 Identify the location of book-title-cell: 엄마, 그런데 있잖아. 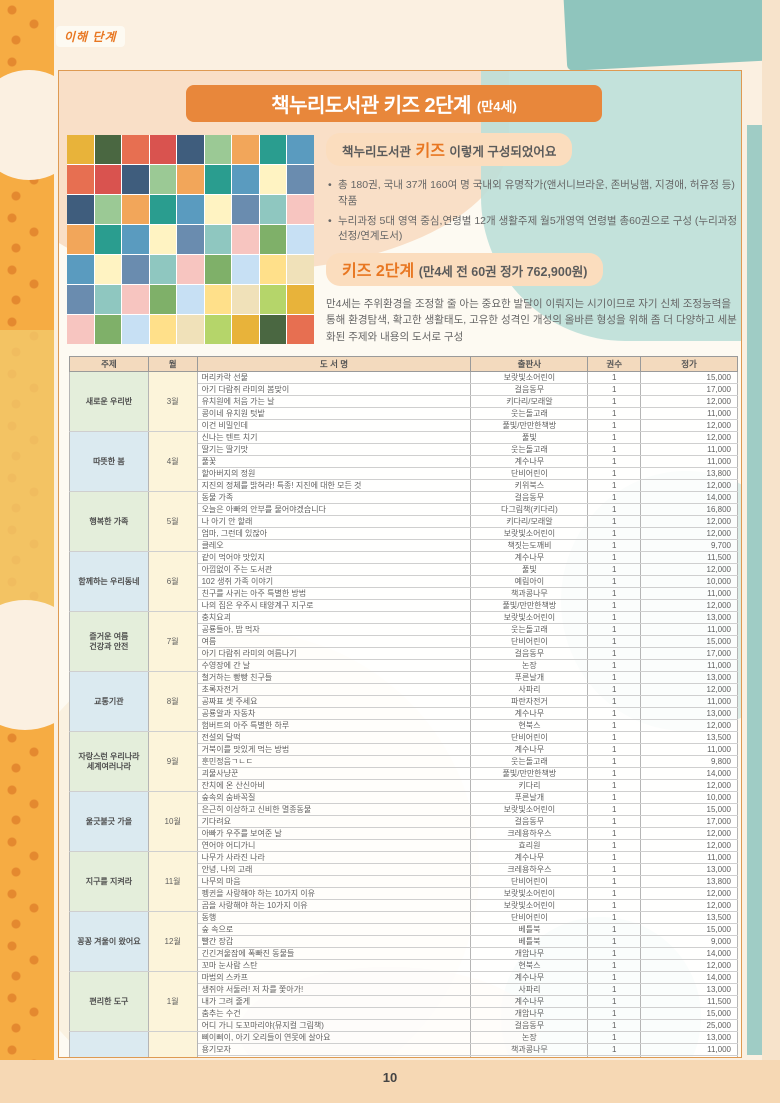
(334, 533).